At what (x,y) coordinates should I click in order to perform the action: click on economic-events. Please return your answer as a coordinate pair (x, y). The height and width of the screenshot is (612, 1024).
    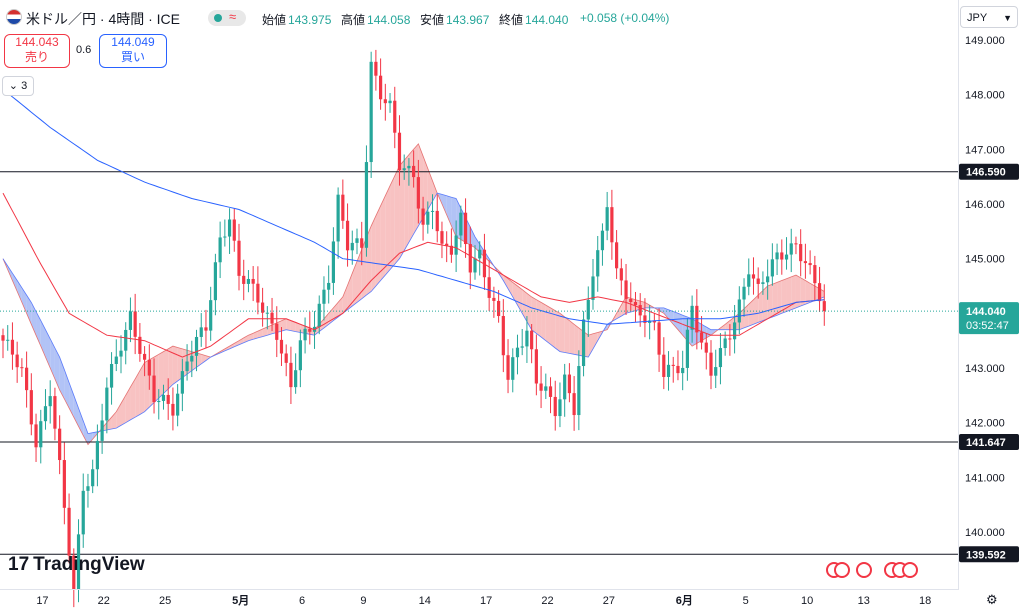
    Looking at the image, I should click on (876, 572).